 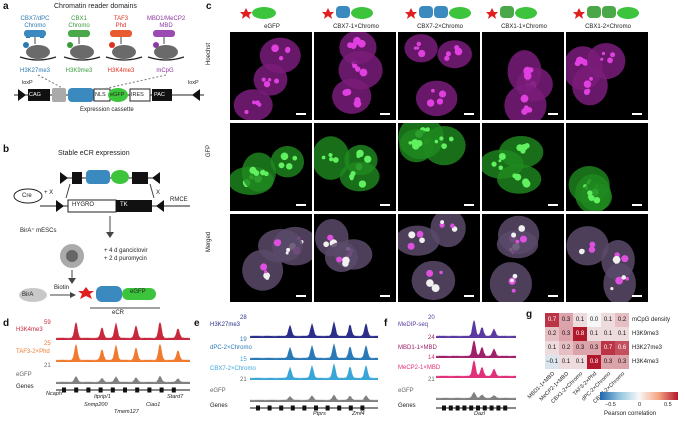 I want to click on colorbar-tick-3: 0.5, so click(x=668, y=405).